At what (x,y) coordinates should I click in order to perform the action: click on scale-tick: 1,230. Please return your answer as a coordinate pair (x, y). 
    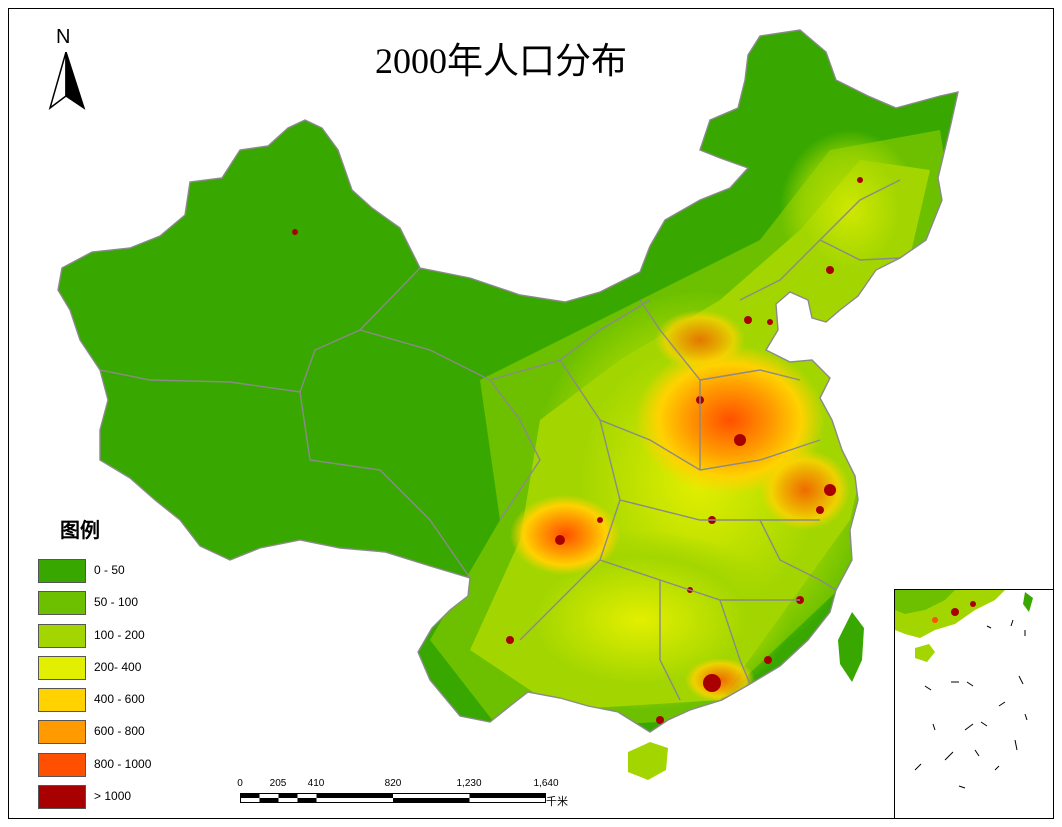
    Looking at the image, I should click on (469, 783).